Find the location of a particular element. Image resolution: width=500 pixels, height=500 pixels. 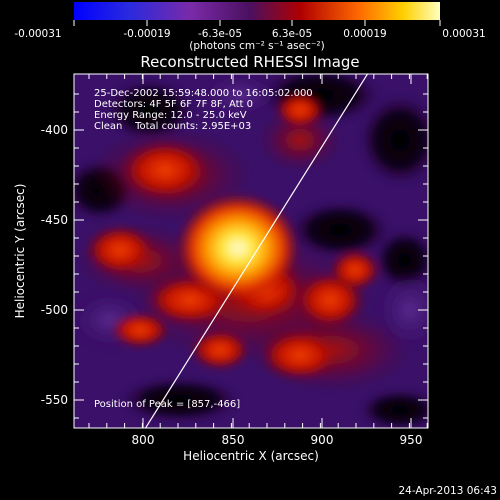

x-axis-label: Heliocentric X (arcsec) is located at coordinates (251, 456).